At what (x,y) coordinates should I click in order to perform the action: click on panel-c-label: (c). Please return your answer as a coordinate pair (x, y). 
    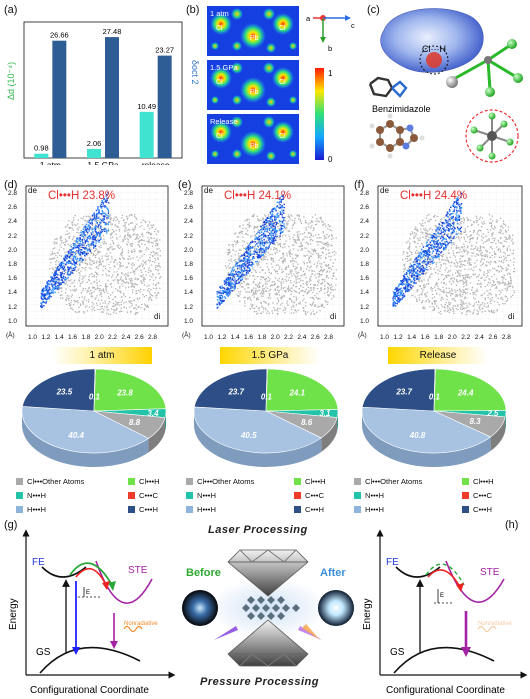
    Looking at the image, I should click on (373, 10).